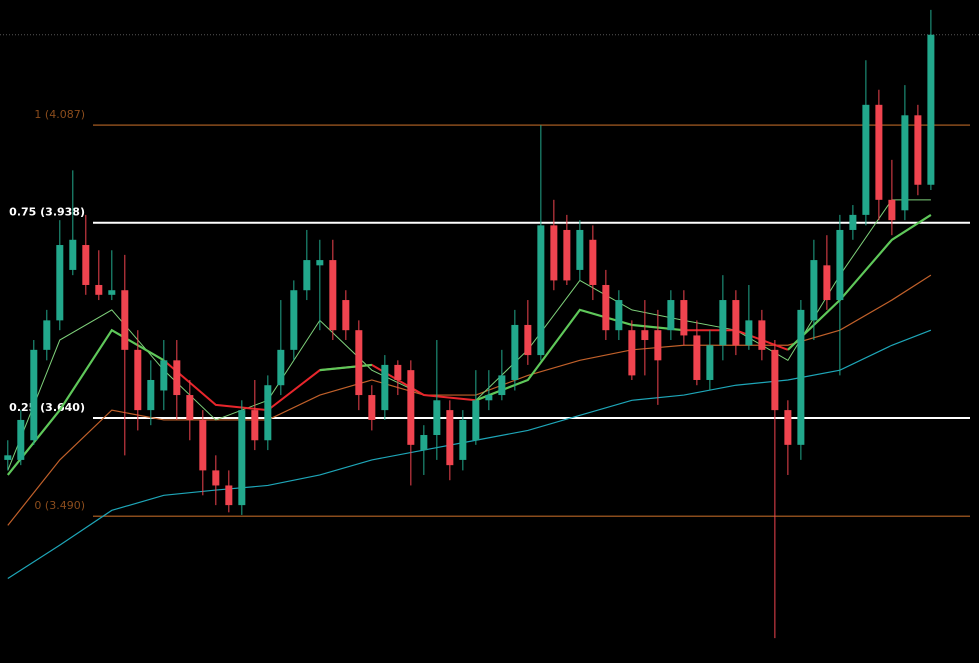  I want to click on fib-label: 0.25 (3.640), so click(47, 407).